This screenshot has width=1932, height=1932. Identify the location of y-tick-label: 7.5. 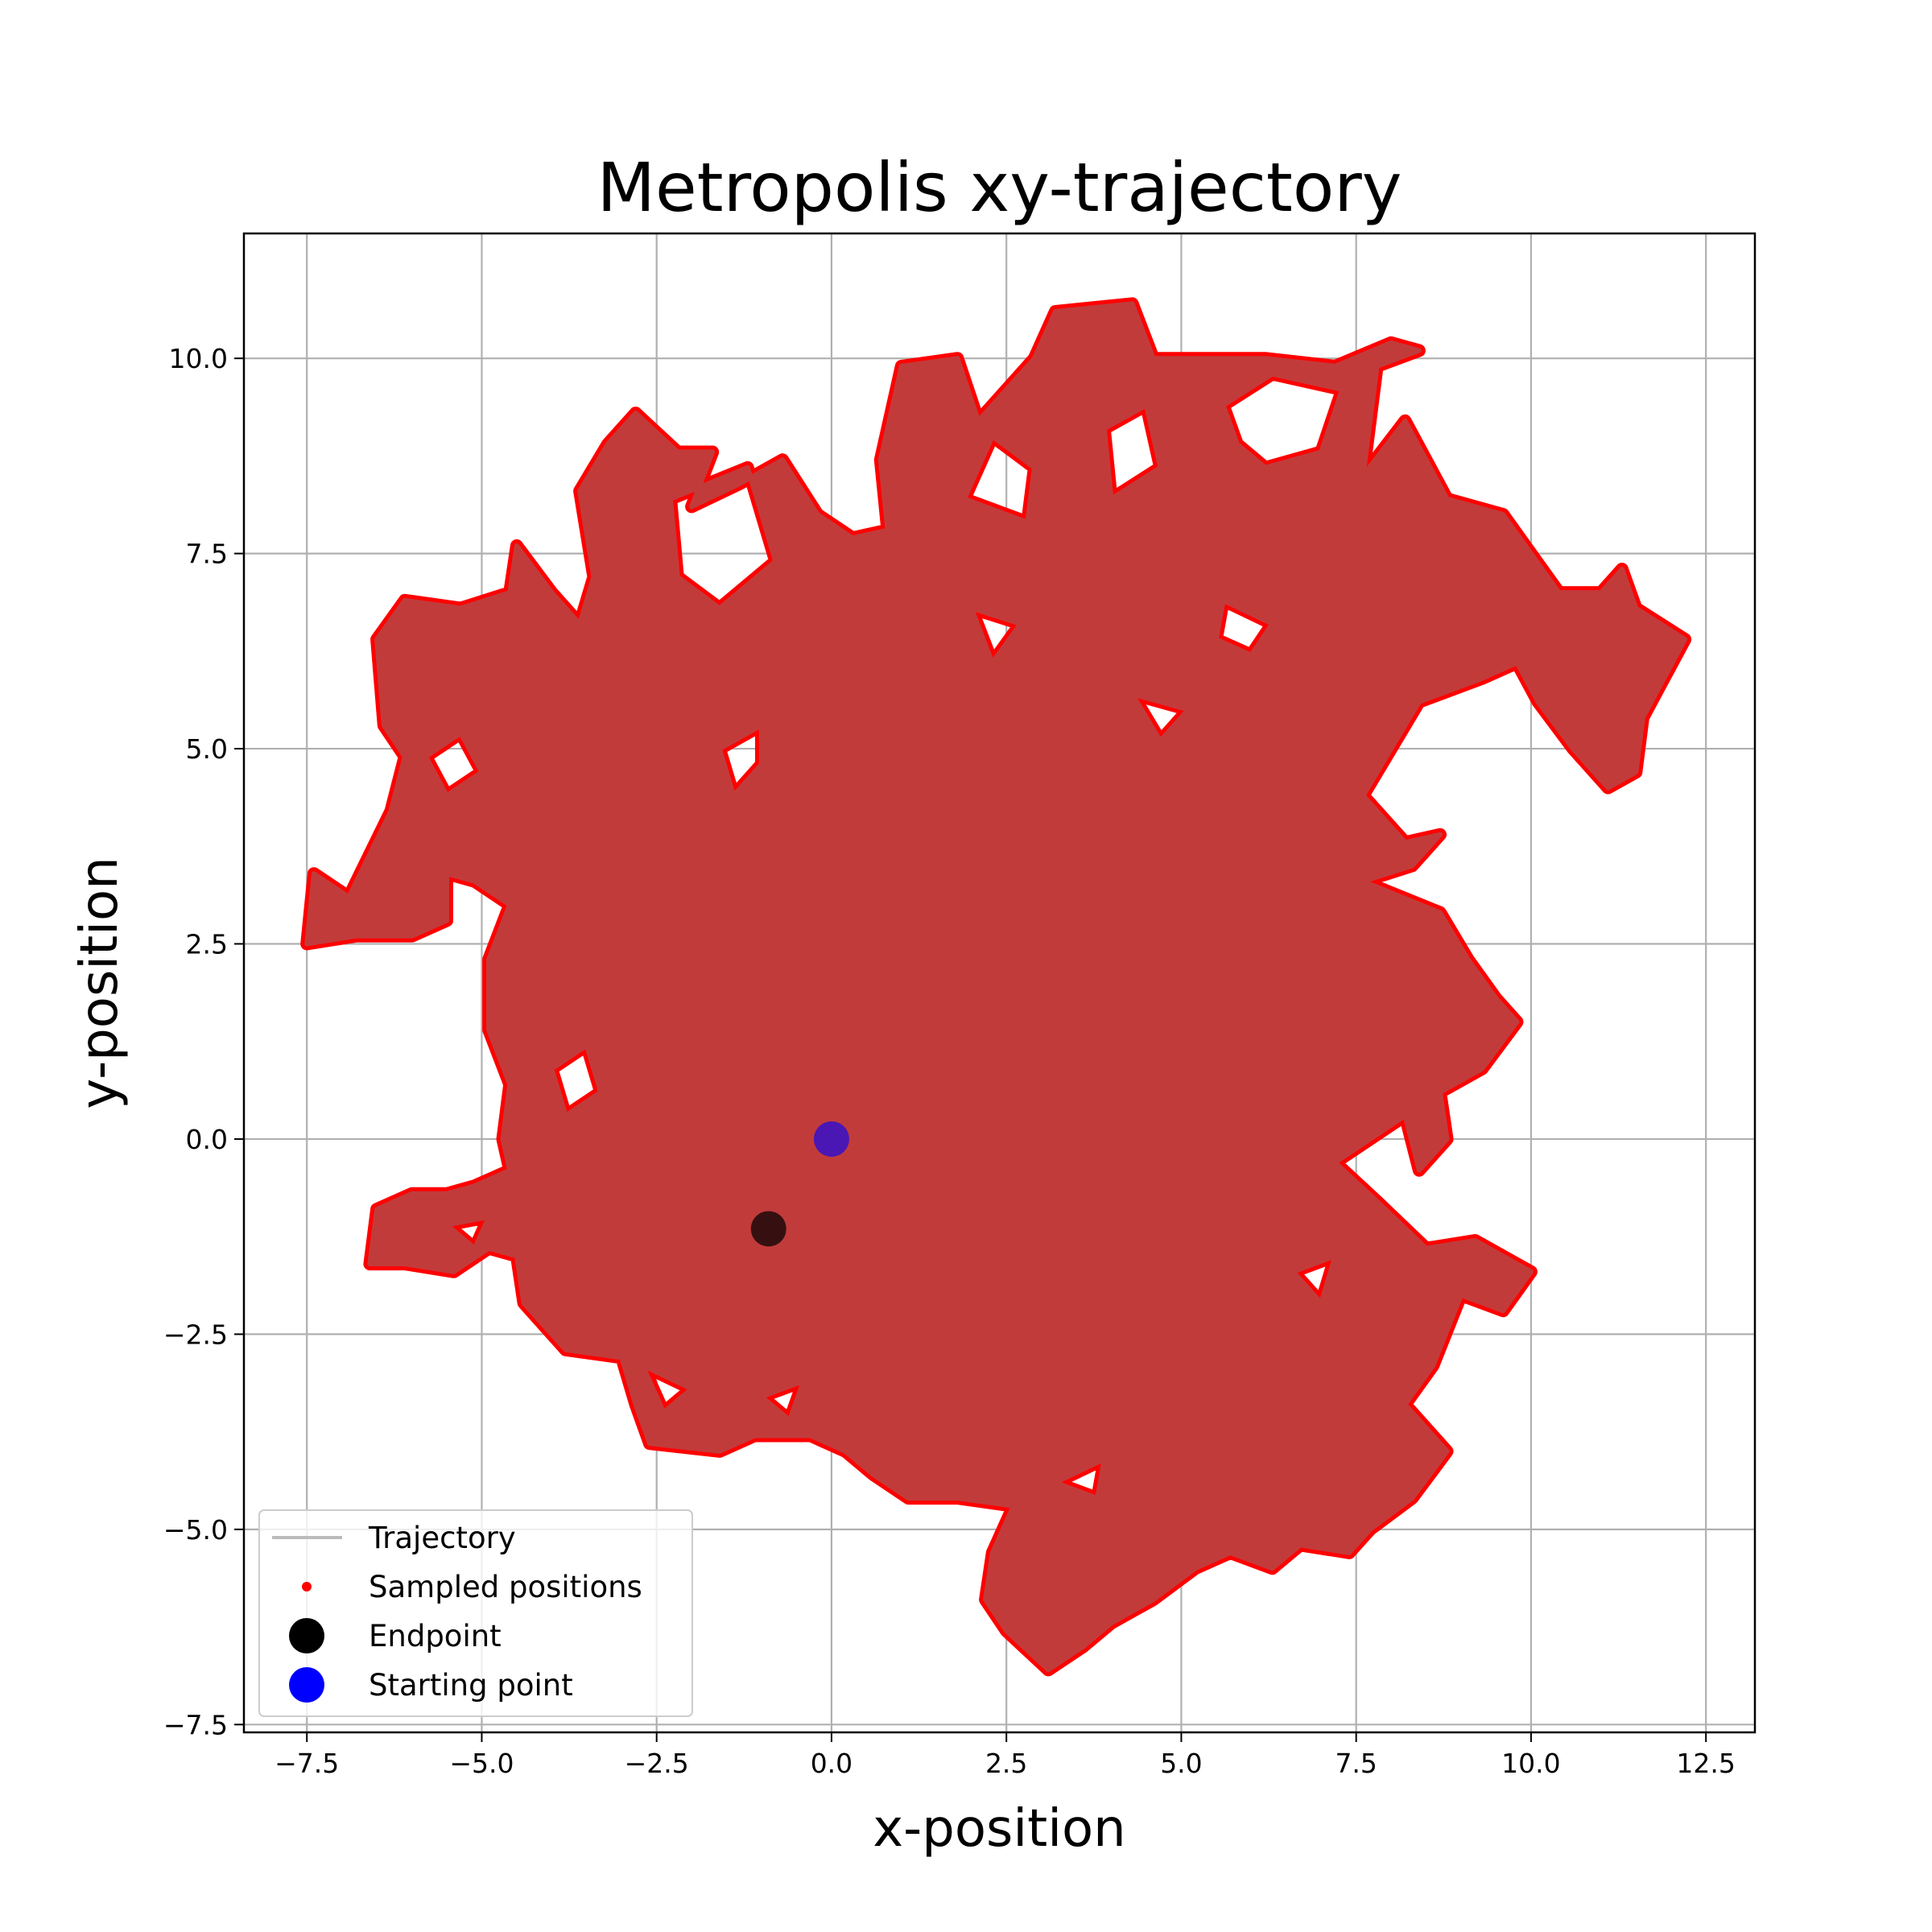
(207, 554).